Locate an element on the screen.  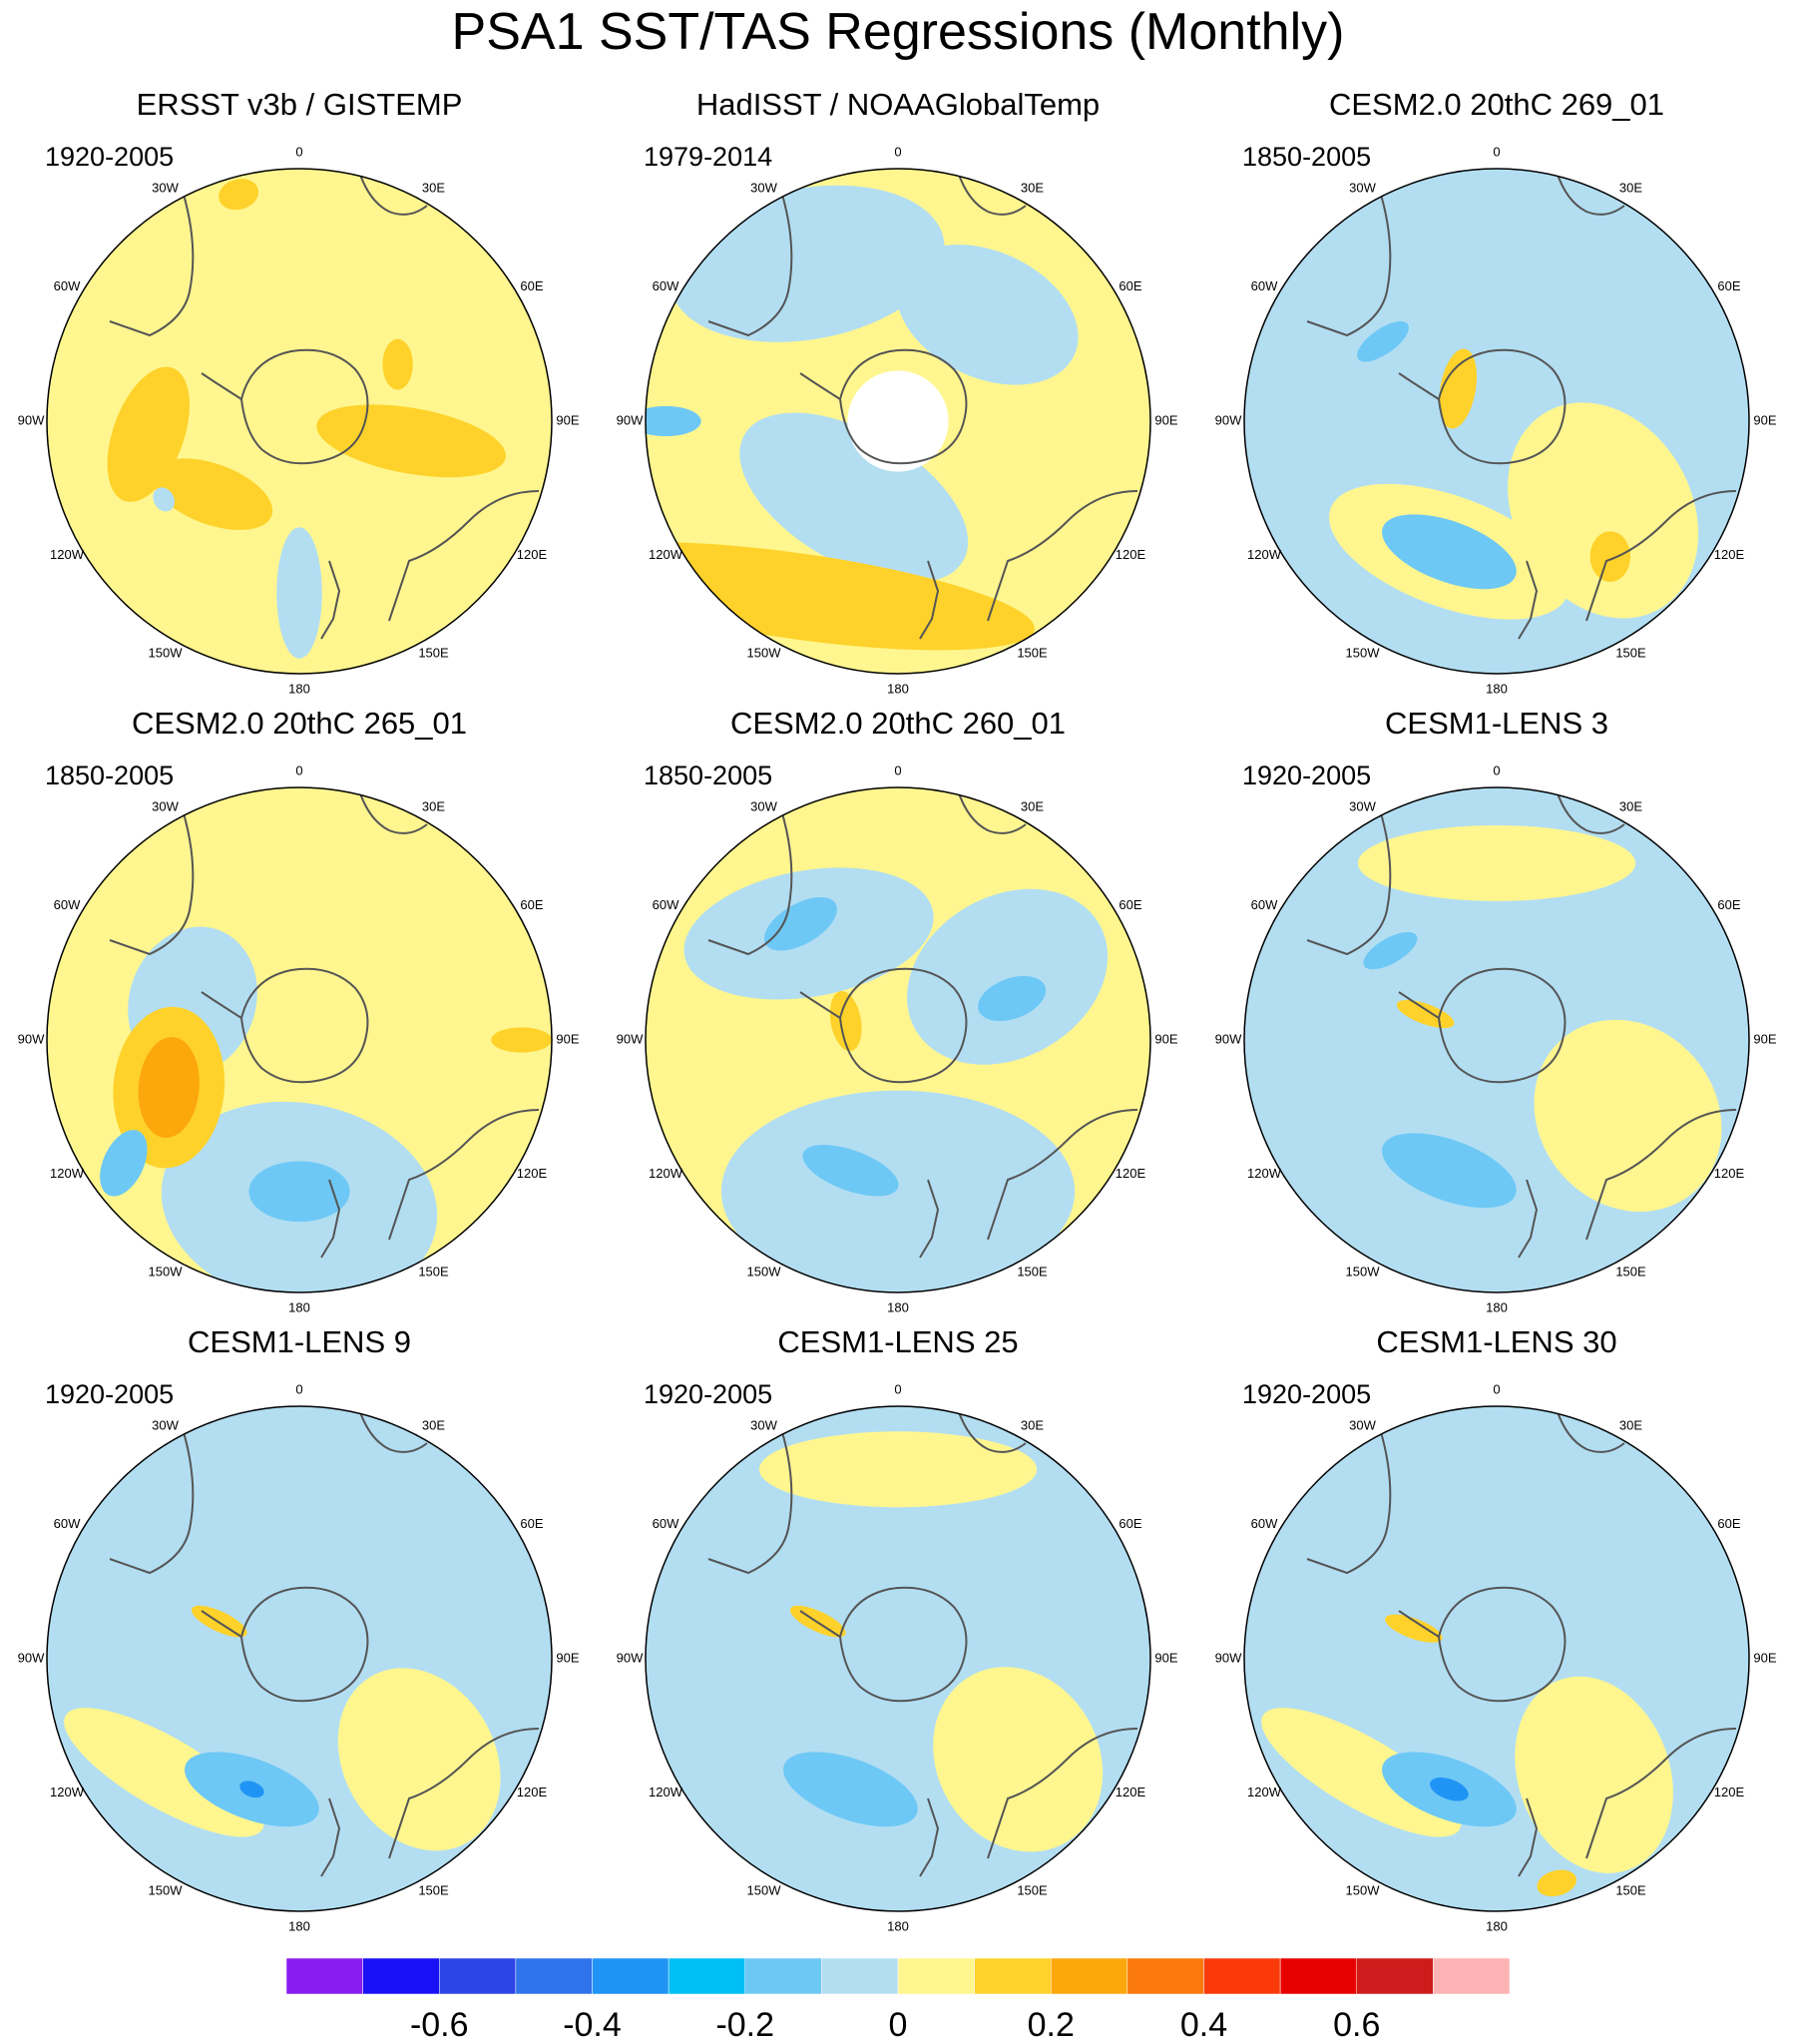
panel-title: CESM2.0 20thC 265_01 is located at coordinates (299, 723).